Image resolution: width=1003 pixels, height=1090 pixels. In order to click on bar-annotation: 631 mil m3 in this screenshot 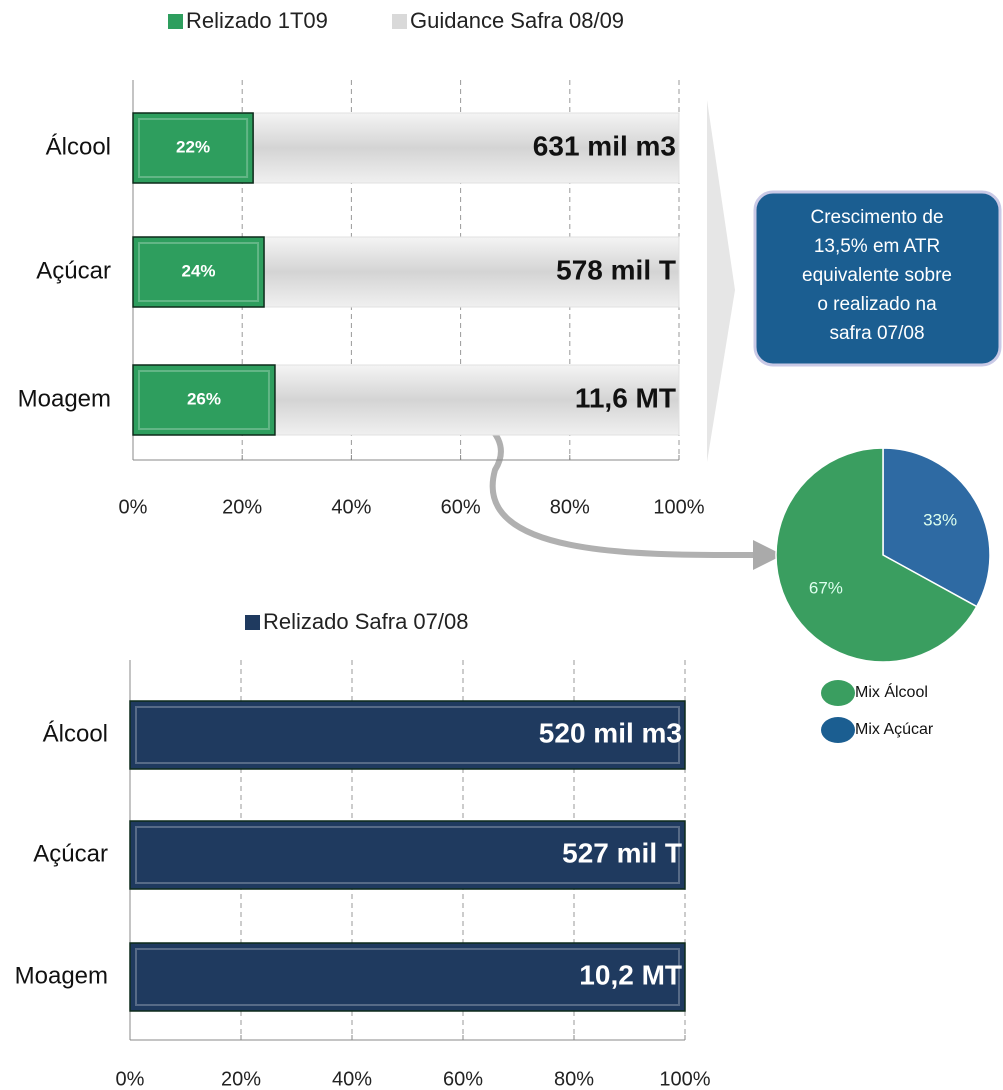, I will do `click(604, 145)`.